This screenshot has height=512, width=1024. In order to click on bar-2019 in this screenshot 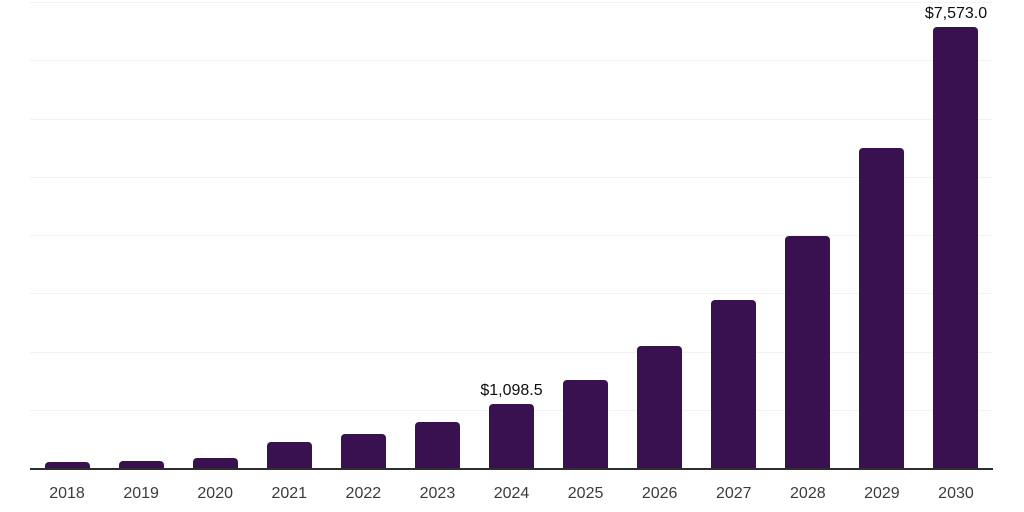, I will do `click(141, 464)`.